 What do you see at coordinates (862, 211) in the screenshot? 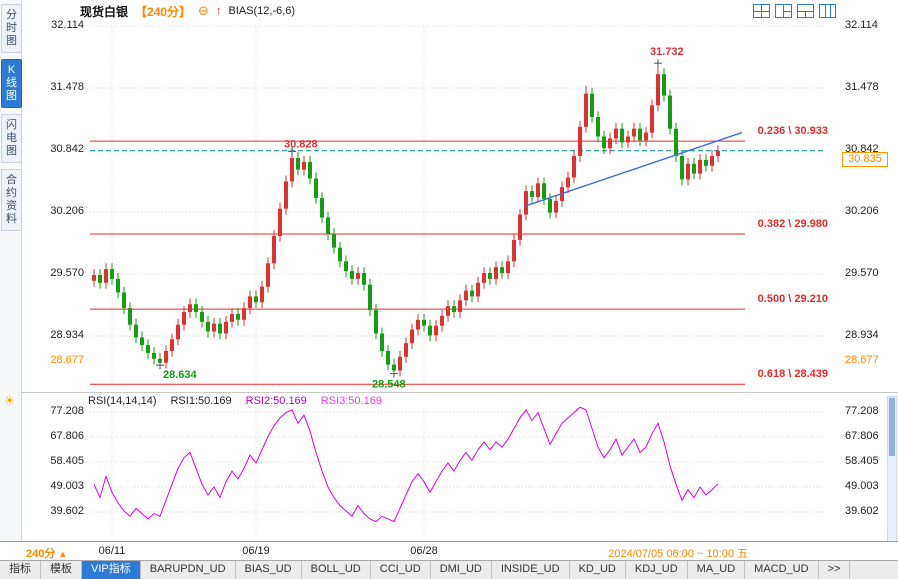
I see `price-axis-label-right: 30.206` at bounding box center [862, 211].